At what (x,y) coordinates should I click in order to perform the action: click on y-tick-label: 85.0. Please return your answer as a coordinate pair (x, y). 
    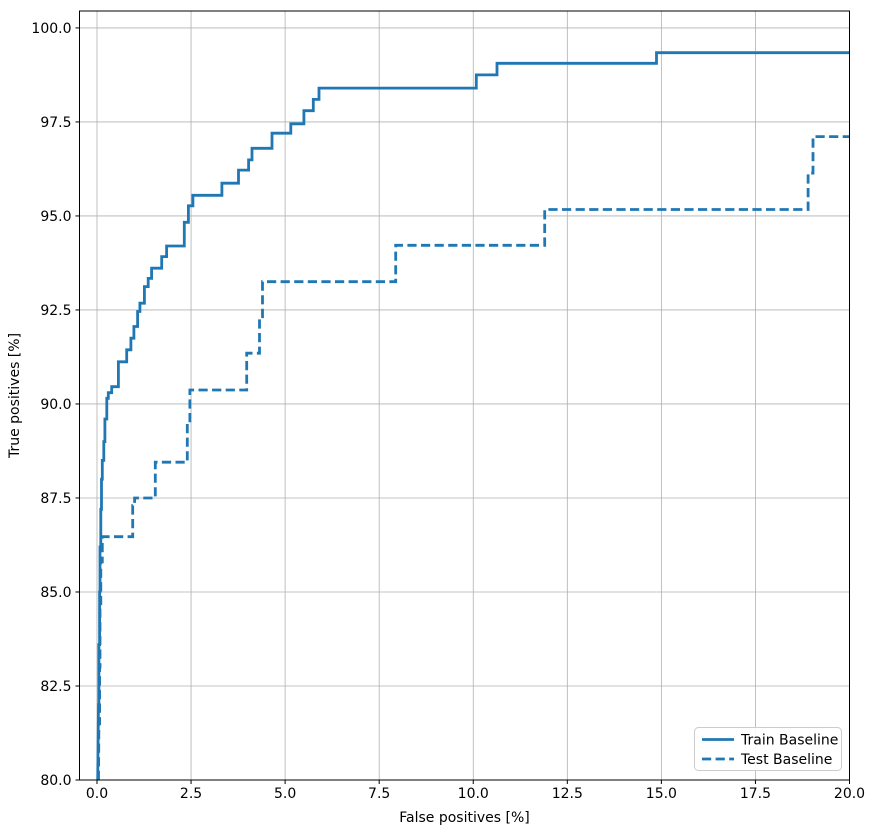
    Looking at the image, I should click on (55, 593).